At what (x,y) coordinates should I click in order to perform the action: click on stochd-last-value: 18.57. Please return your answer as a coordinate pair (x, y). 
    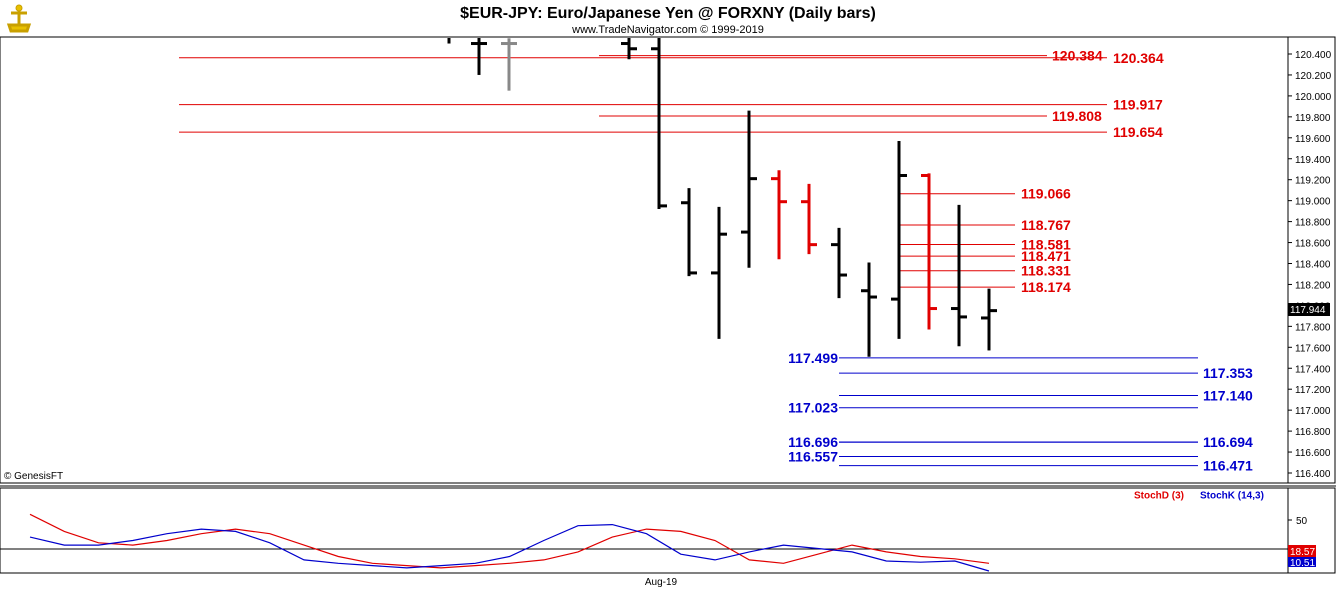
    Looking at the image, I should click on (1302, 552).